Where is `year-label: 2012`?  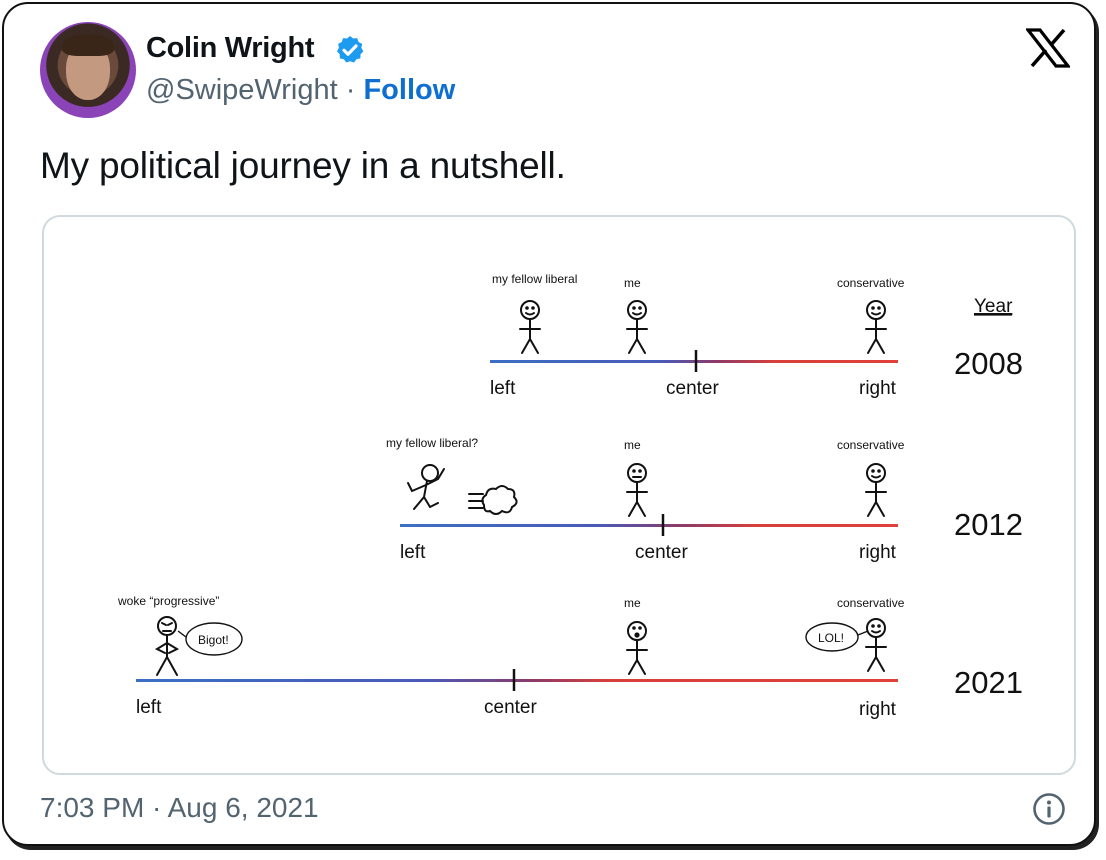 year-label: 2012 is located at coordinates (988, 524).